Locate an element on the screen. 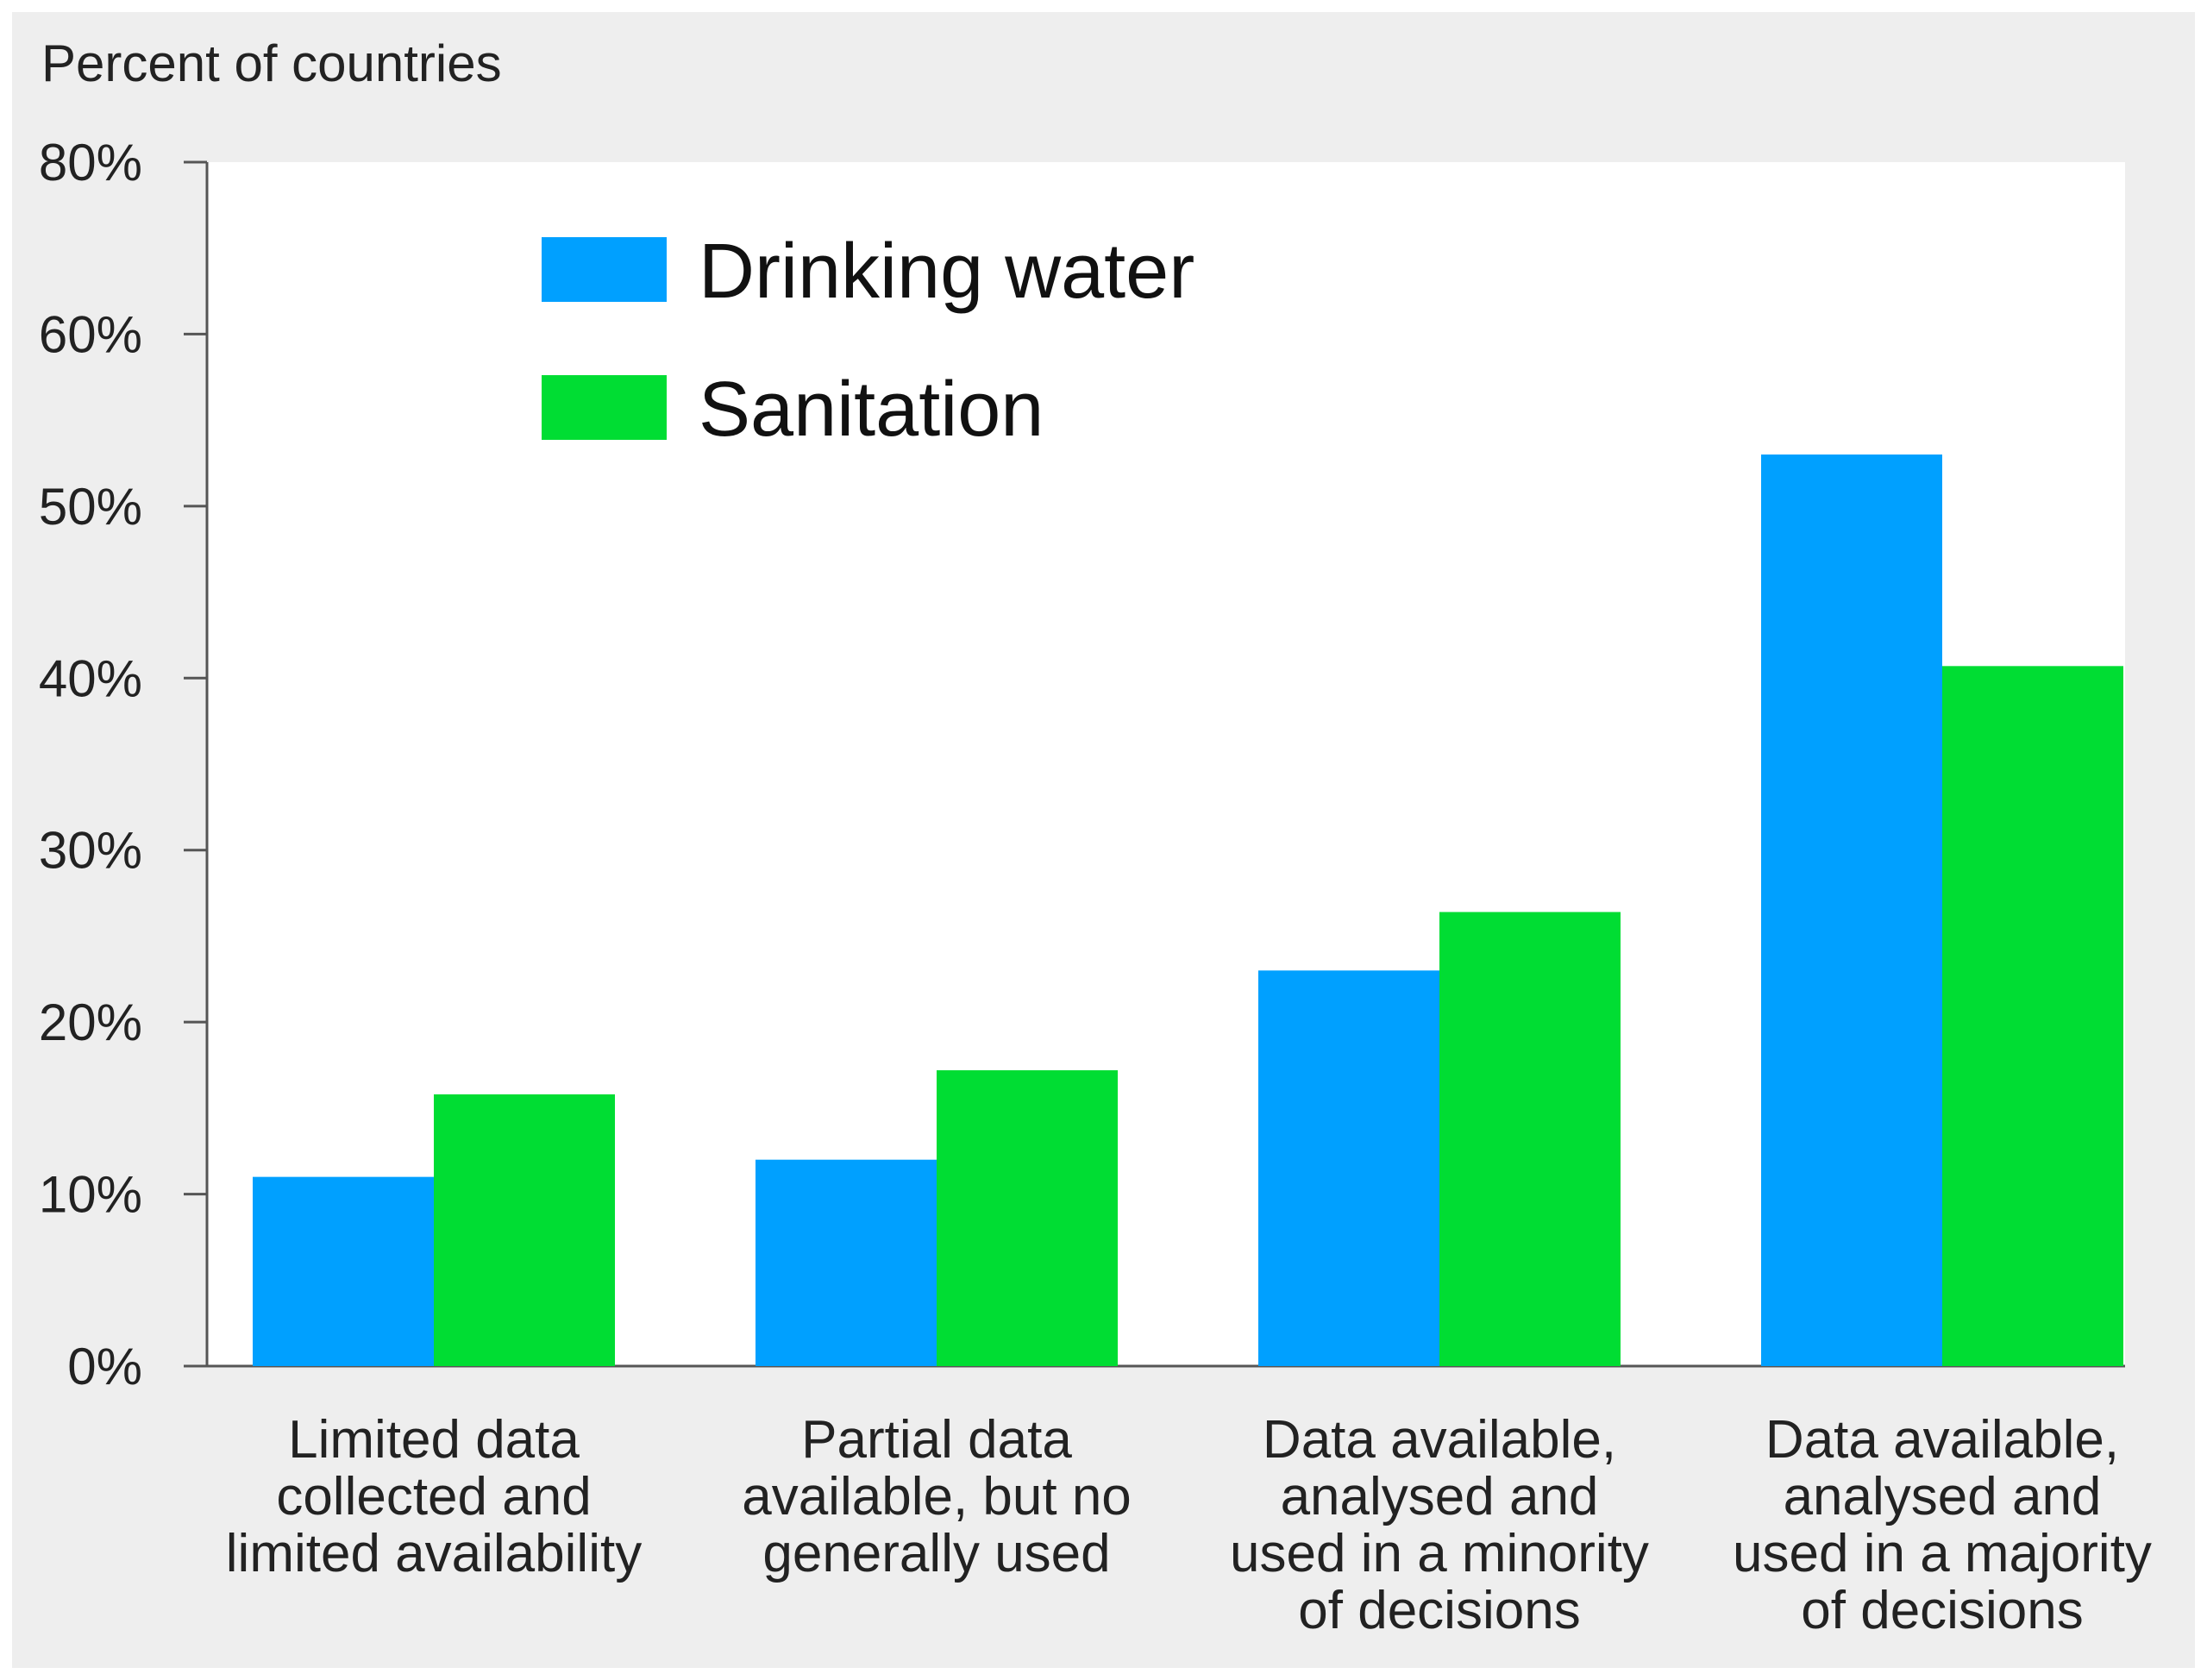 The image size is (2207, 1680). y-tick-label: 0% is located at coordinates (105, 1367).